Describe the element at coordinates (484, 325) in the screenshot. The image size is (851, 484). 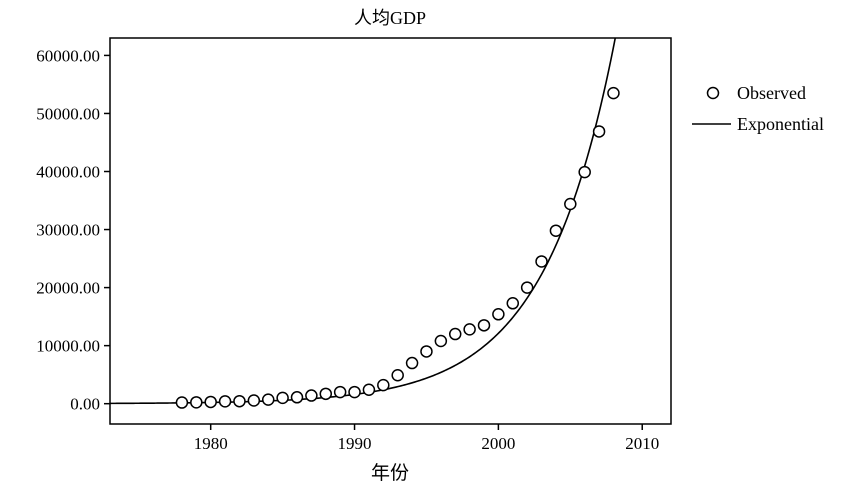
I see `observed-point-1999` at that location.